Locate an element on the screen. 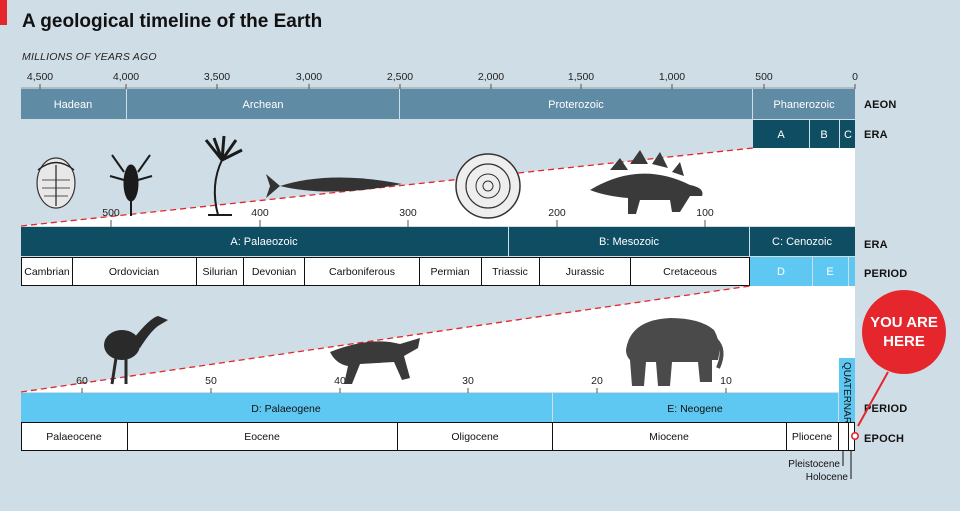 This screenshot has height=511, width=960. accent-bar is located at coordinates (3, 12).